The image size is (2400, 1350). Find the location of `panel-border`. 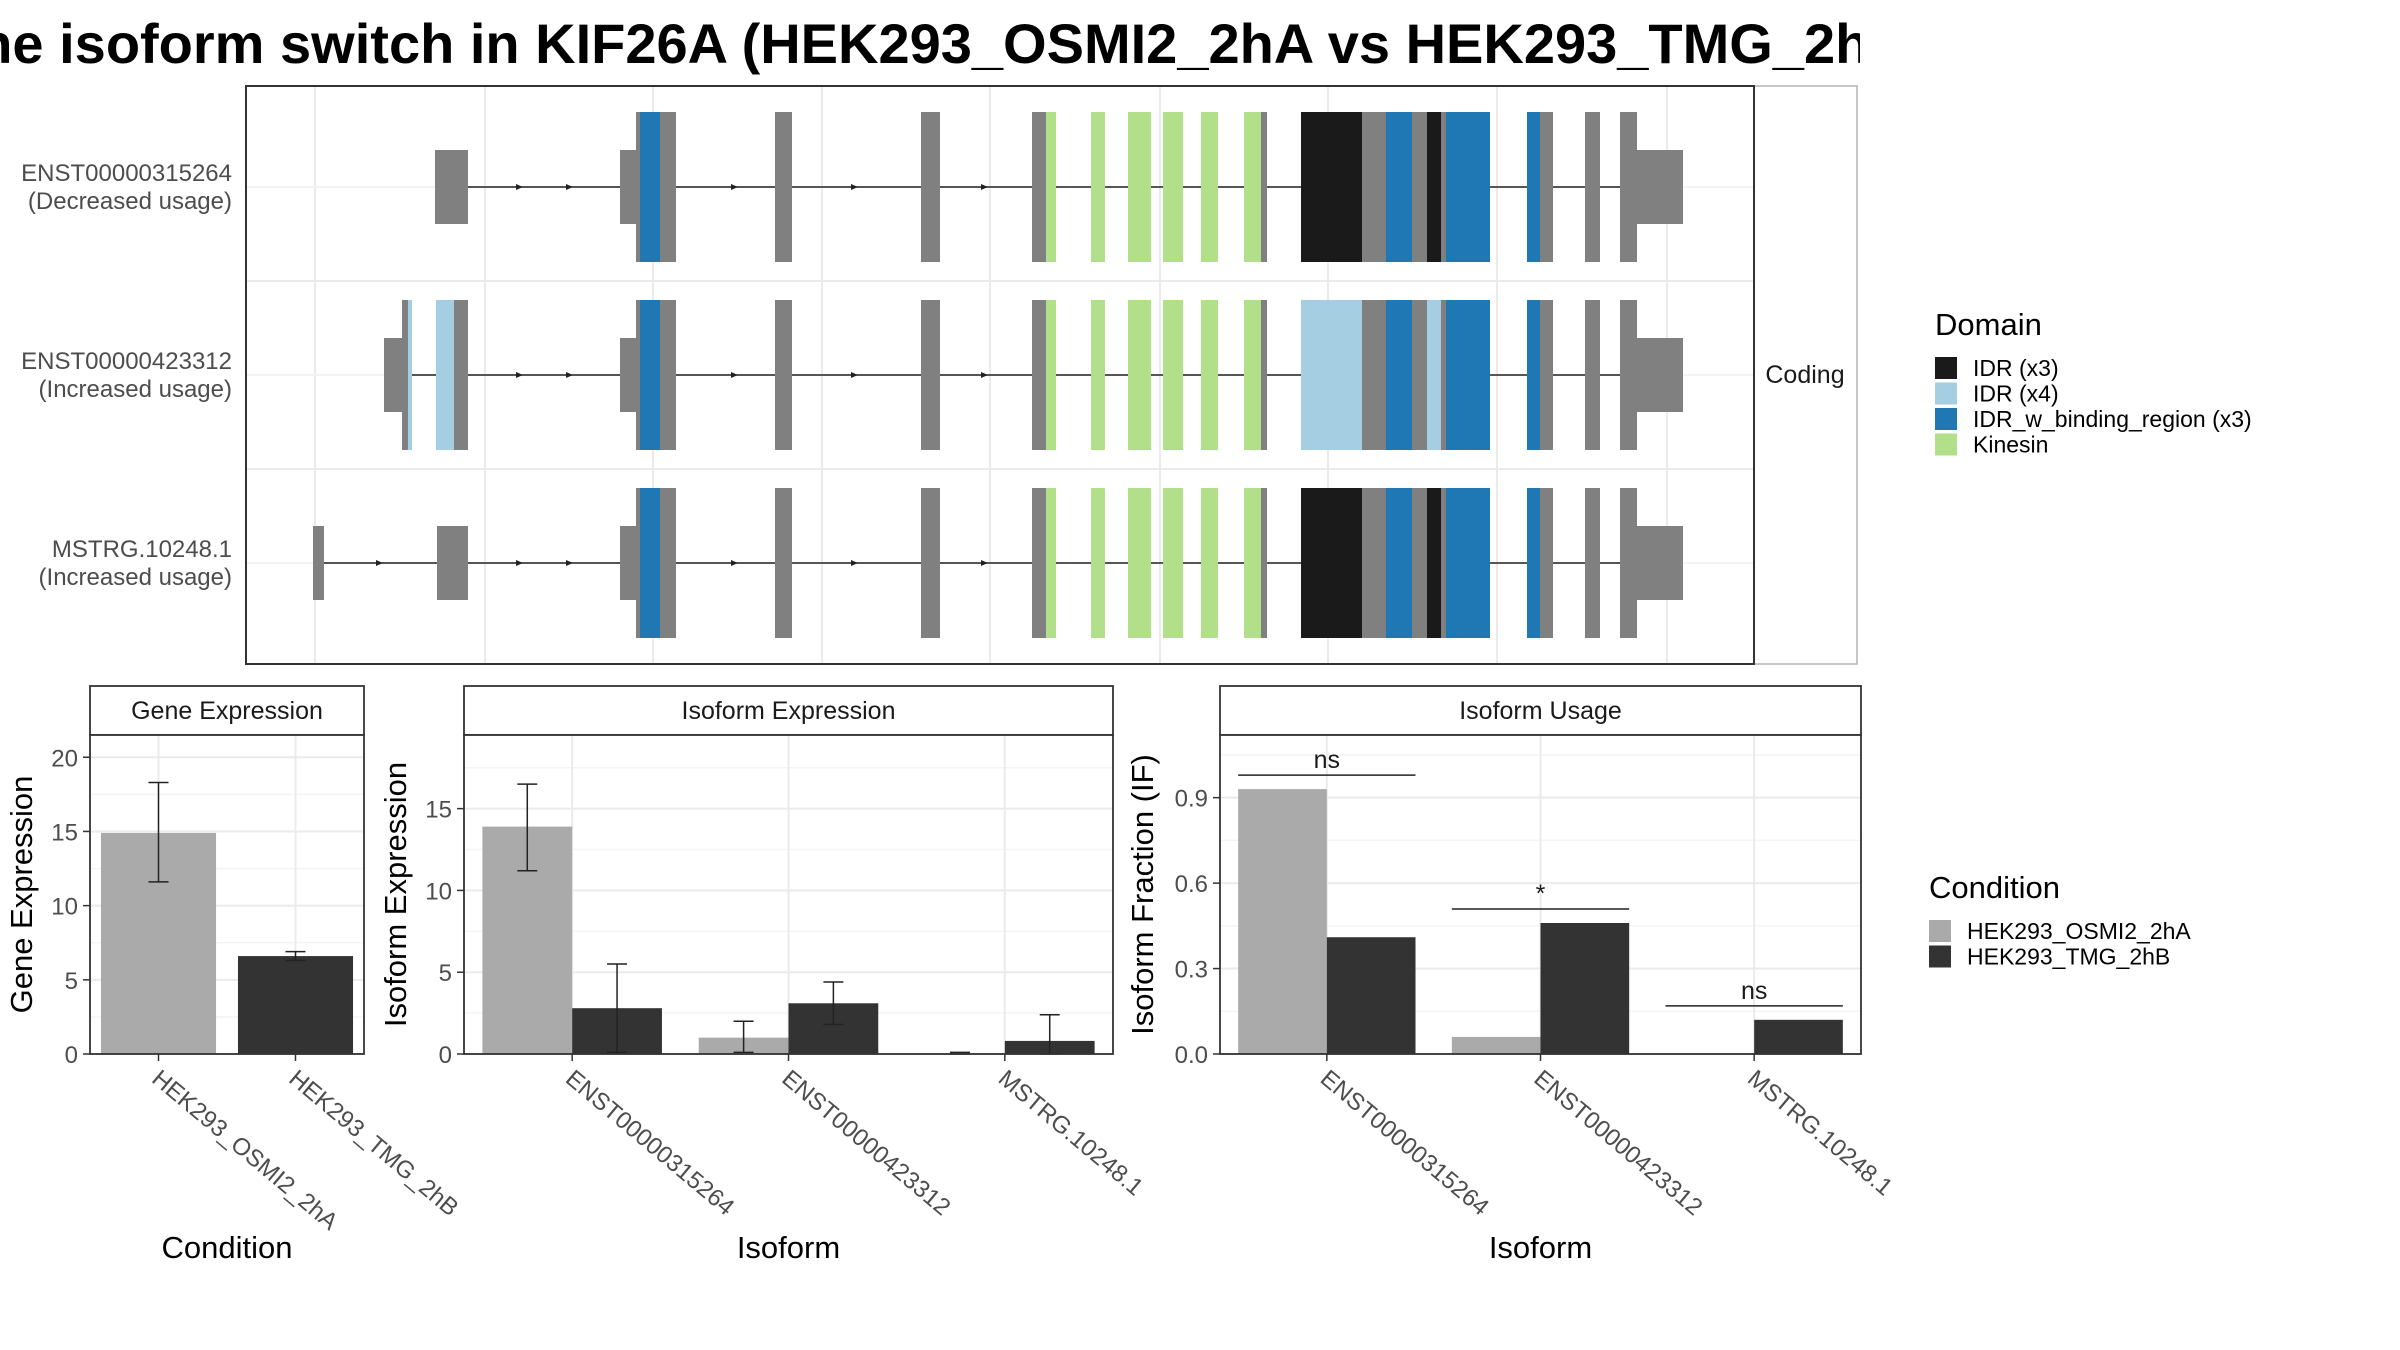

panel-border is located at coordinates (227, 894).